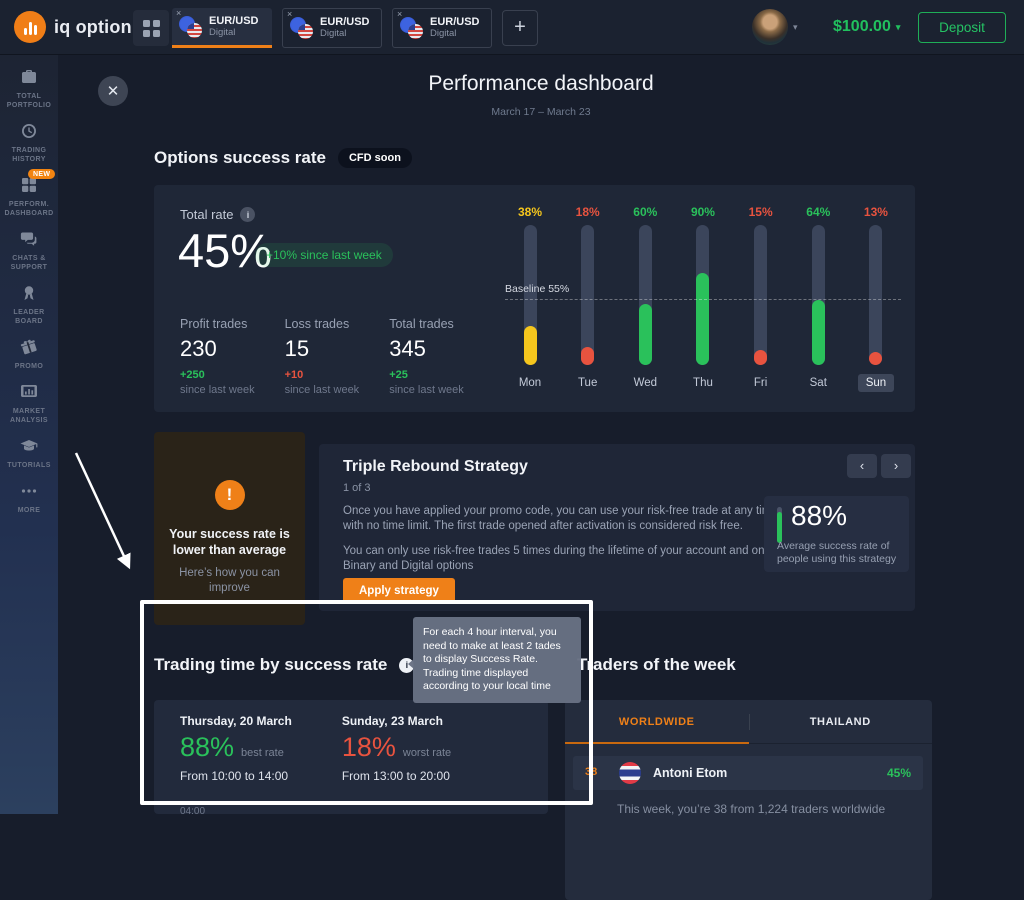 The height and width of the screenshot is (900, 1024). Describe the element at coordinates (29, 193) in the screenshot. I see `sidebar-item-perform-dashboard: NEW PERFORM. DASHBOARD` at that location.